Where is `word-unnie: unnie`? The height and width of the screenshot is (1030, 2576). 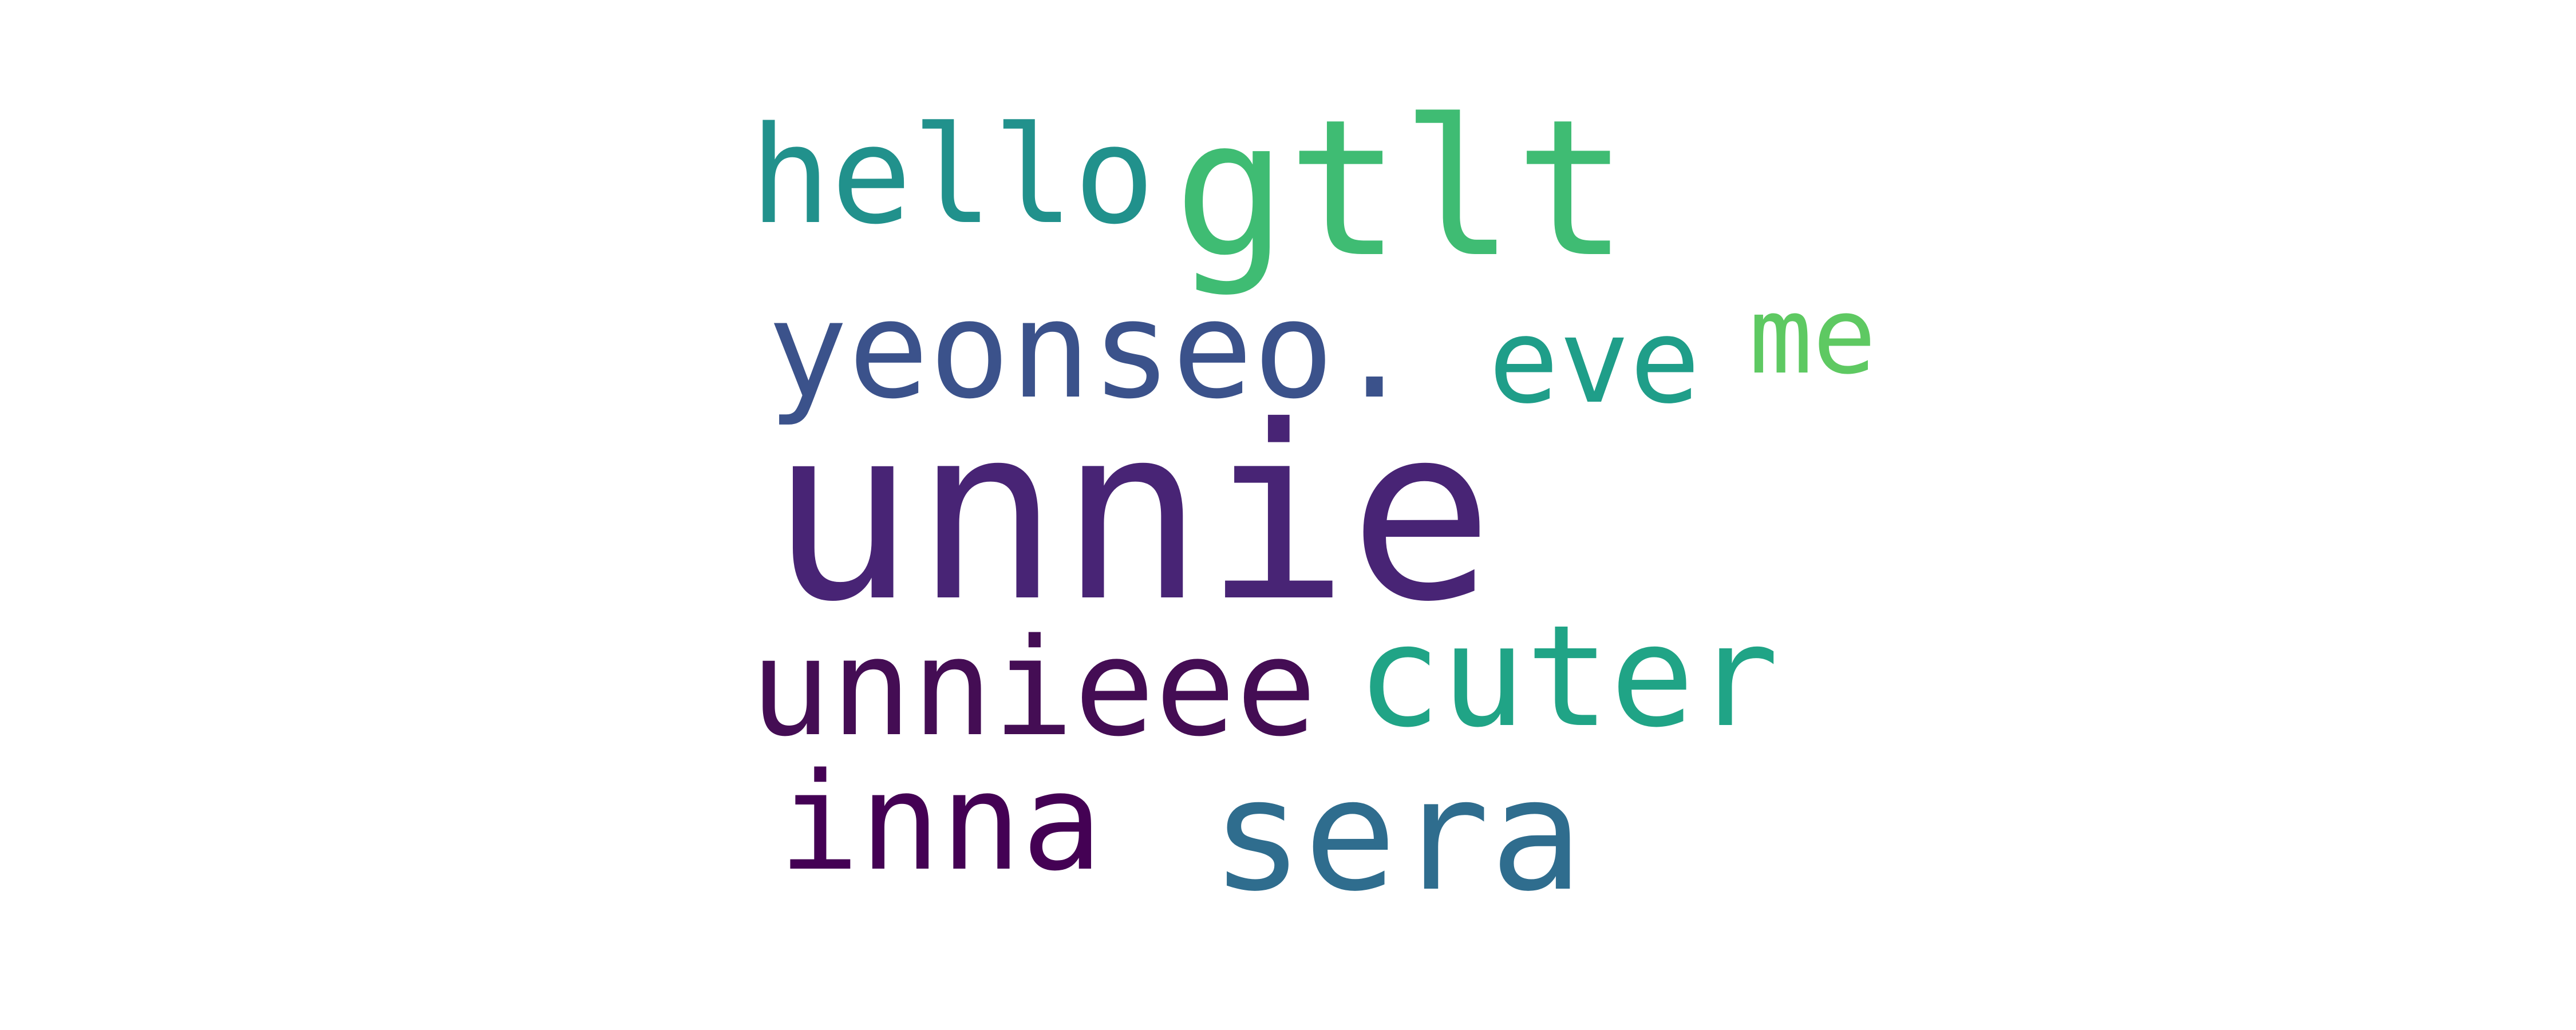 word-unnie: unnie is located at coordinates (1132, 515).